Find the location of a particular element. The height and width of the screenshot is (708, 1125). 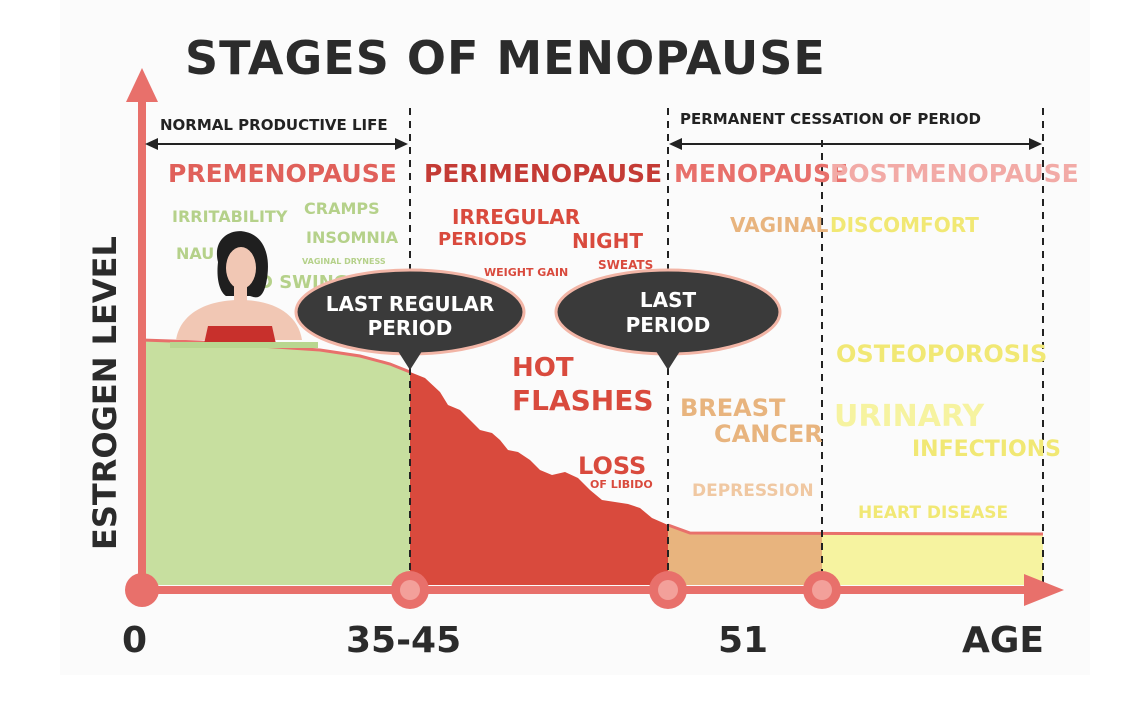

callout-last-period: LAST PERIOD is located at coordinates (668, 319).